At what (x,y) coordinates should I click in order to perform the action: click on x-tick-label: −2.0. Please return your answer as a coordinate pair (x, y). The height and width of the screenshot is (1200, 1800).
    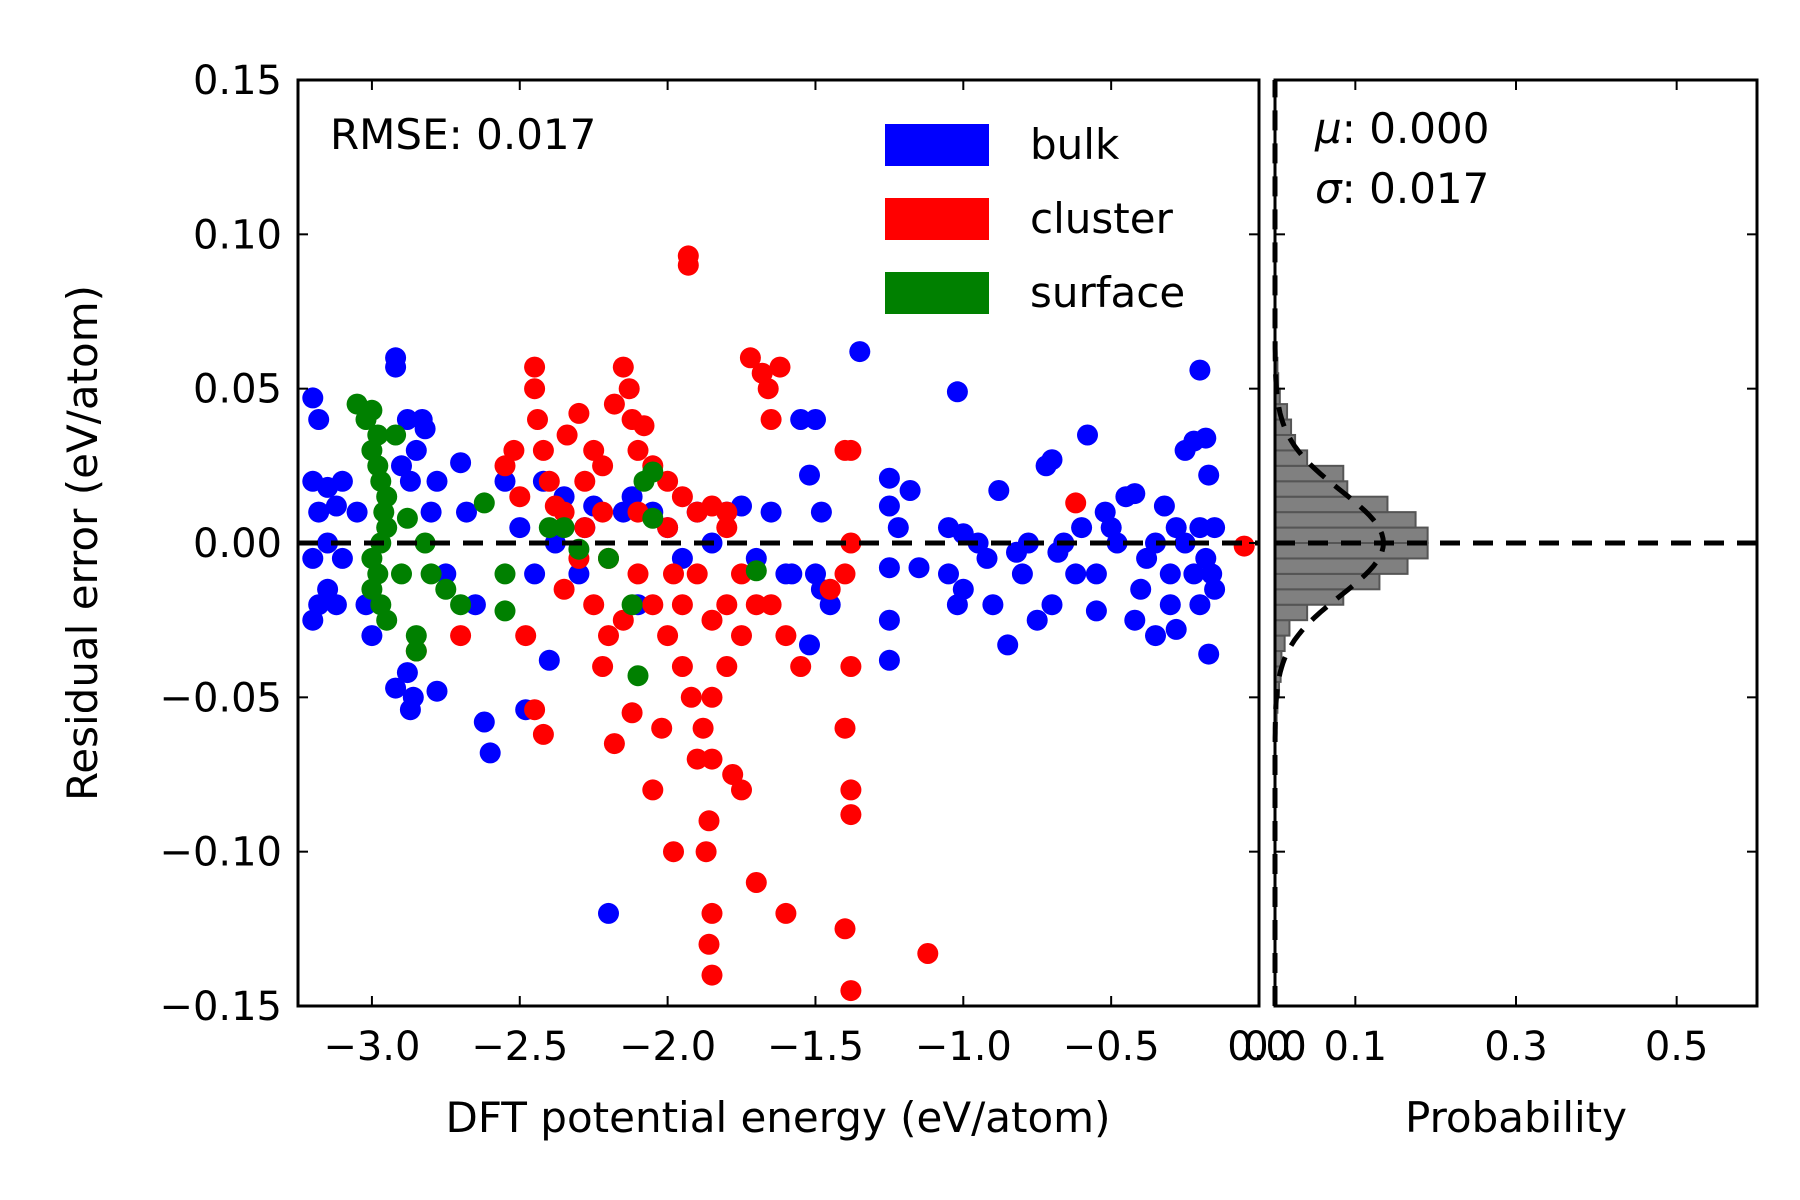
    Looking at the image, I should click on (667, 1047).